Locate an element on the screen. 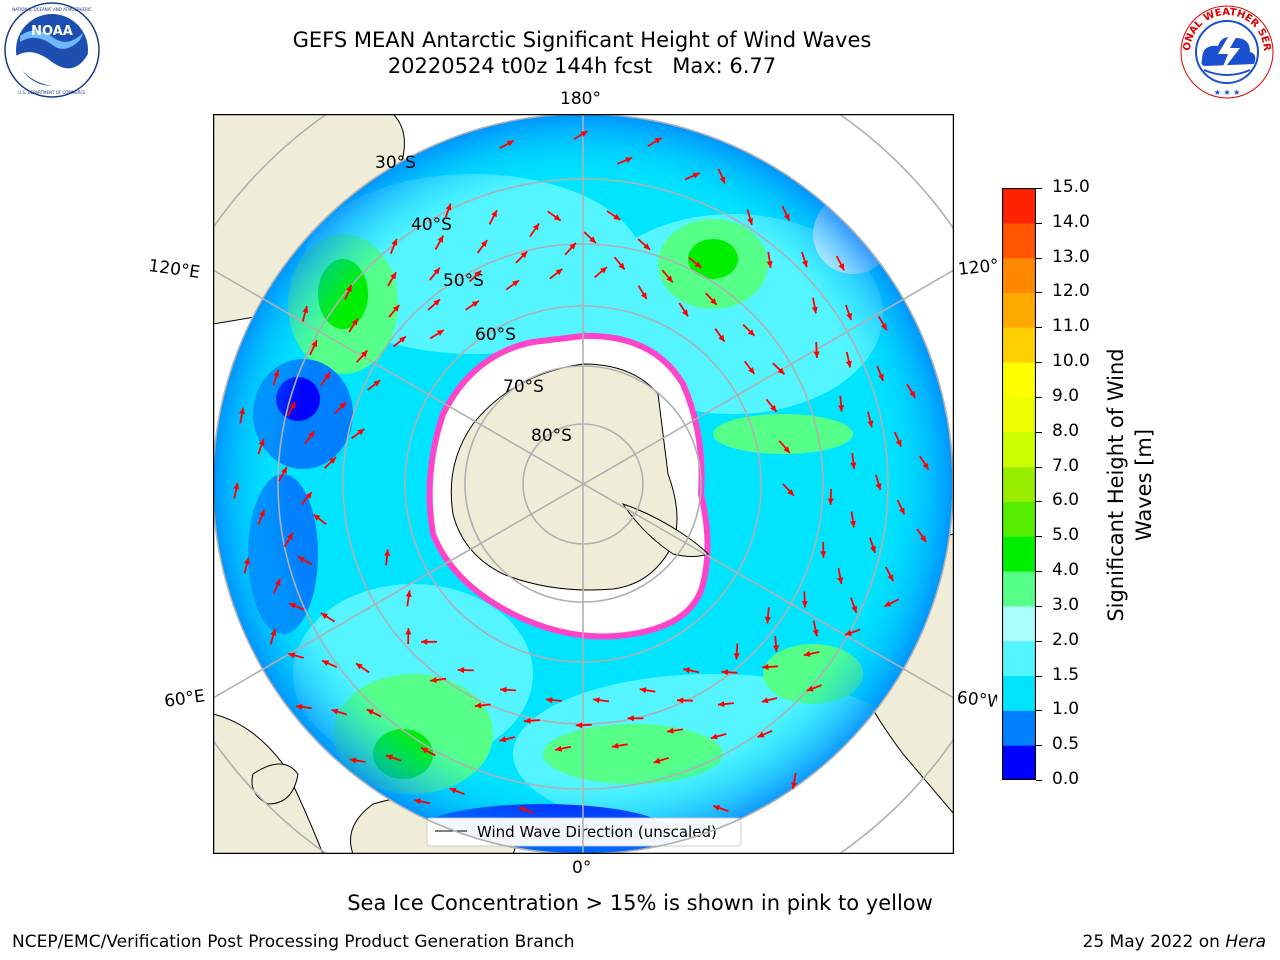  colorbar is located at coordinates (1019, 484).